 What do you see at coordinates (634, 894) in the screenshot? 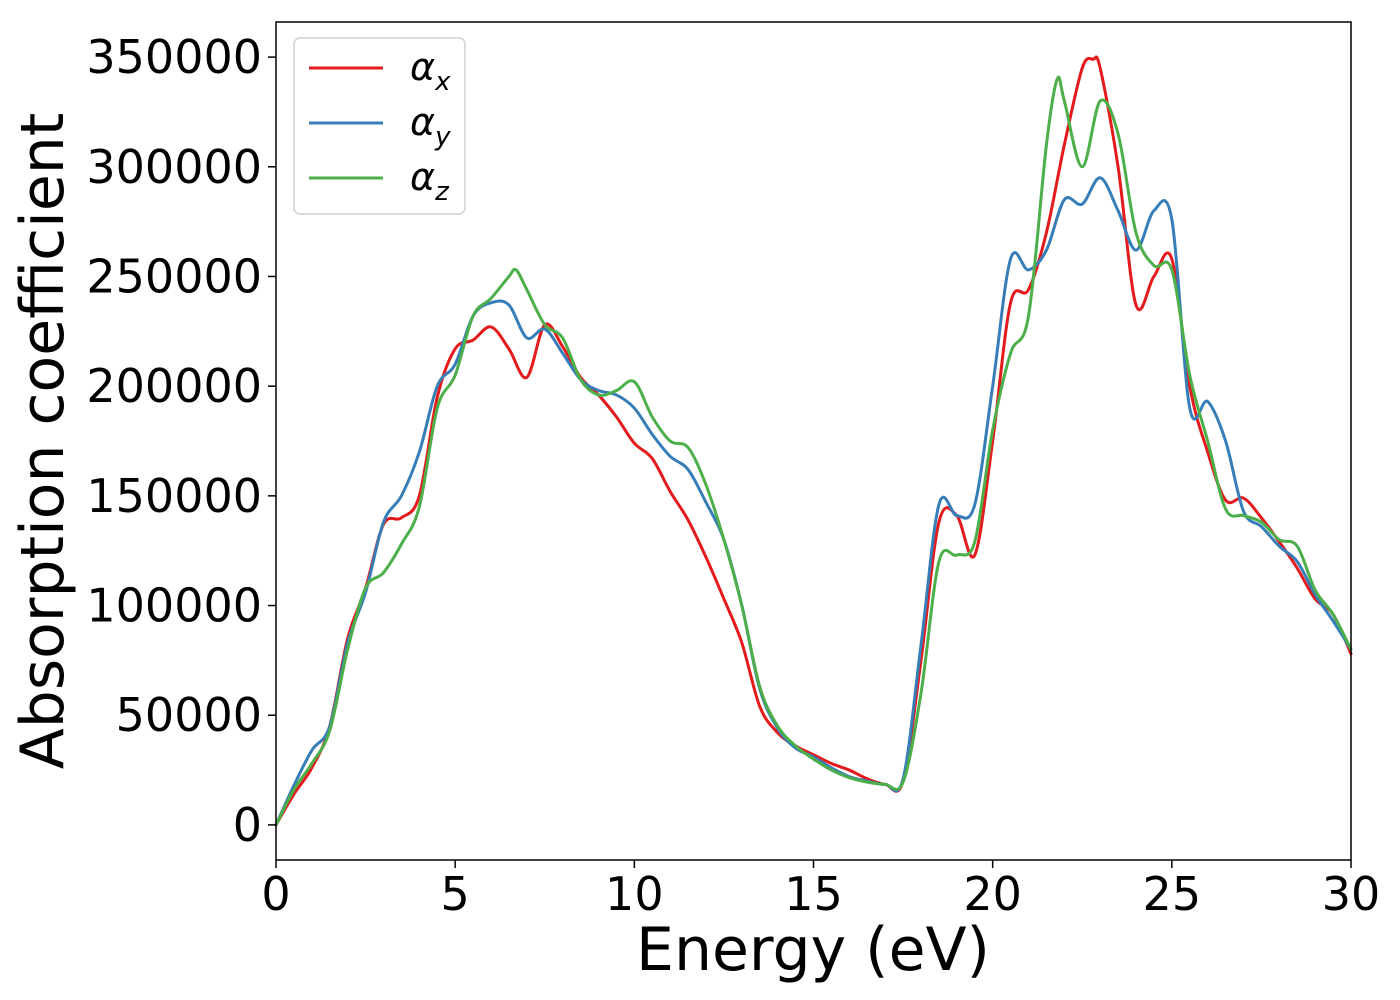
I see `x-tick-label: 10` at bounding box center [634, 894].